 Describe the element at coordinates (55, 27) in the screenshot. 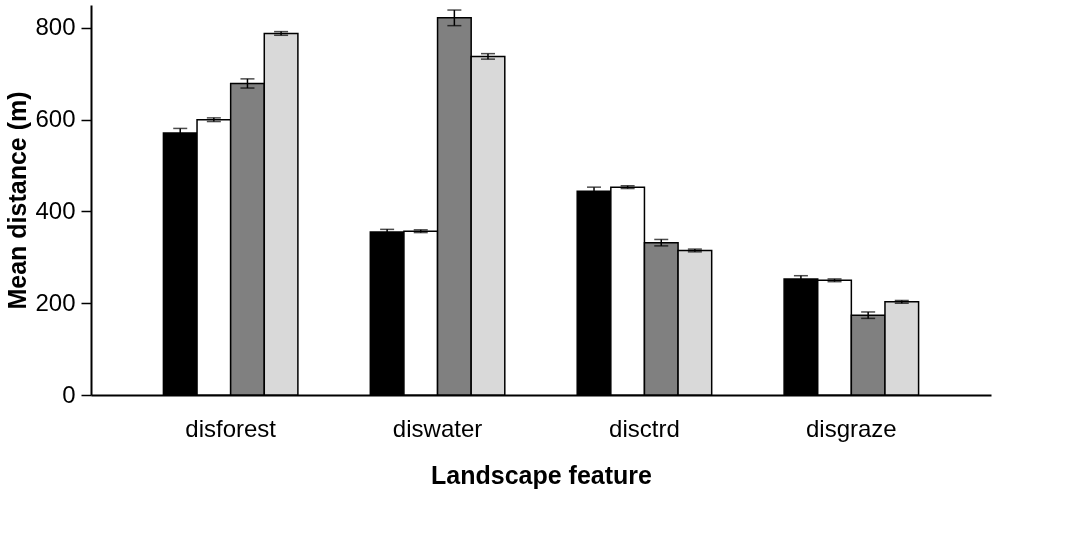

I see `y-tick-label: 800` at that location.